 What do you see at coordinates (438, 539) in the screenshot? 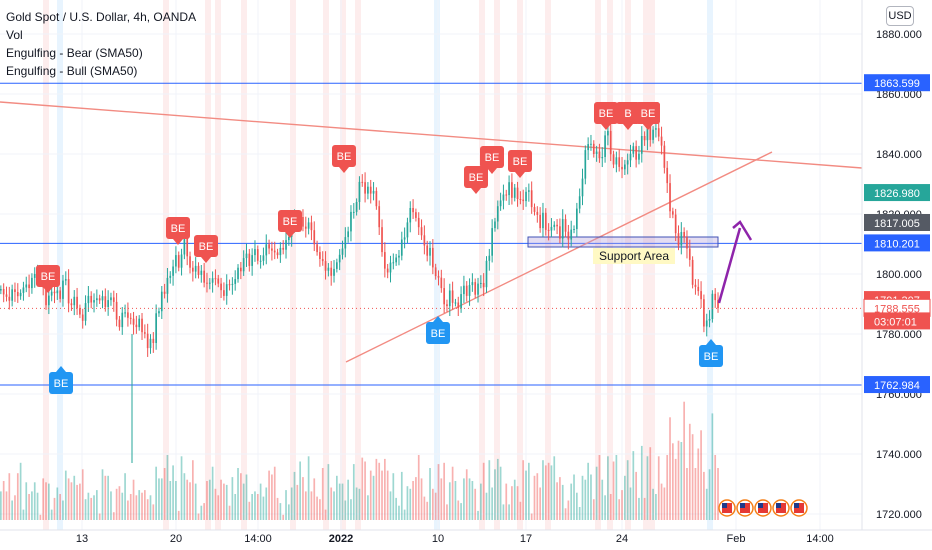
I see `time-tick-label: 10` at bounding box center [438, 539].